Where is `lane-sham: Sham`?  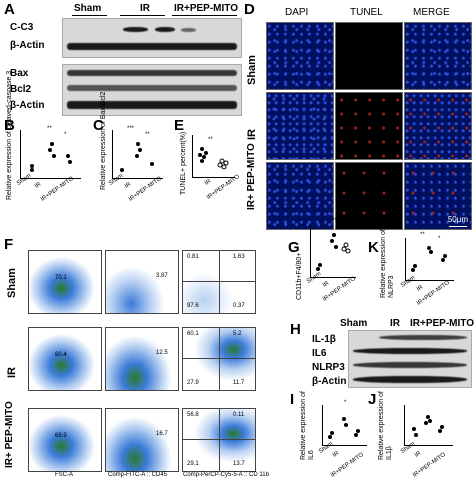
lane-sham: Sham is located at coordinates (88, 8).